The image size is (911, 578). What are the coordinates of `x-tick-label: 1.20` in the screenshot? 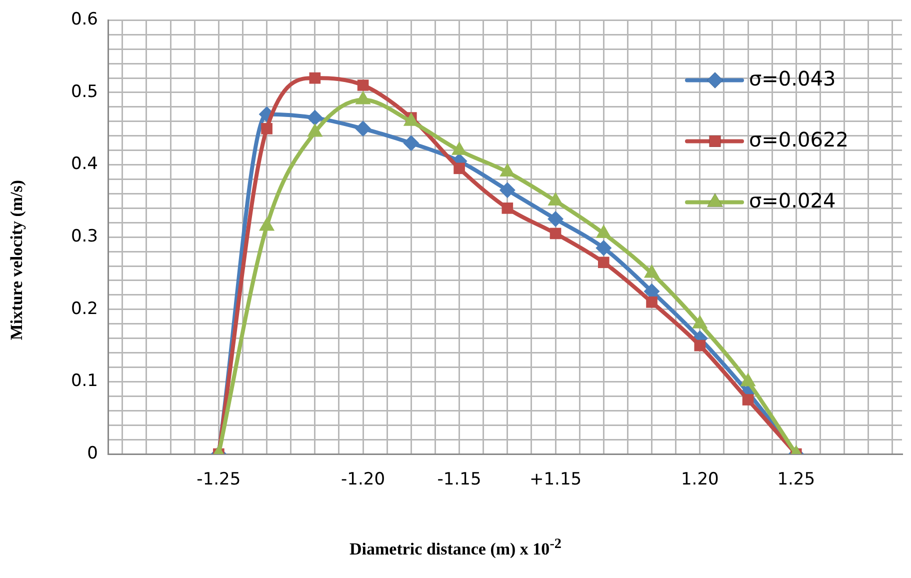 It's located at (699, 480).